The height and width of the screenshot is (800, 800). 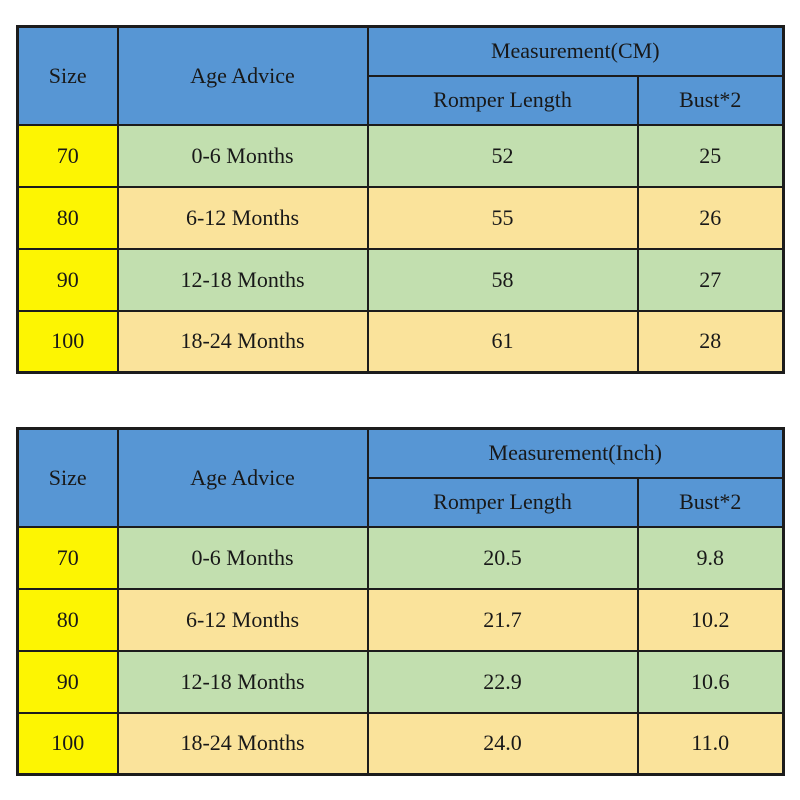 I want to click on bust-cell: 9.8, so click(x=710, y=557).